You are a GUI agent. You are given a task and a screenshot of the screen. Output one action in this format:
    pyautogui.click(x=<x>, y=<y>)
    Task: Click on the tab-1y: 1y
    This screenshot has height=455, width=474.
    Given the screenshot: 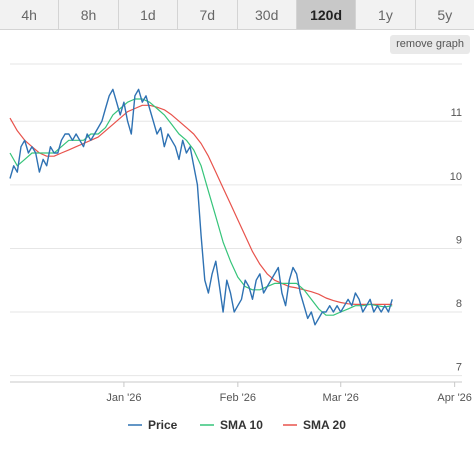 What is the action you would take?
    pyautogui.click(x=386, y=15)
    